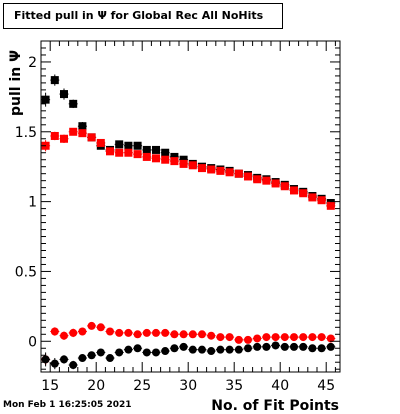  I want to click on x-tick-label: 15, so click(50, 386).